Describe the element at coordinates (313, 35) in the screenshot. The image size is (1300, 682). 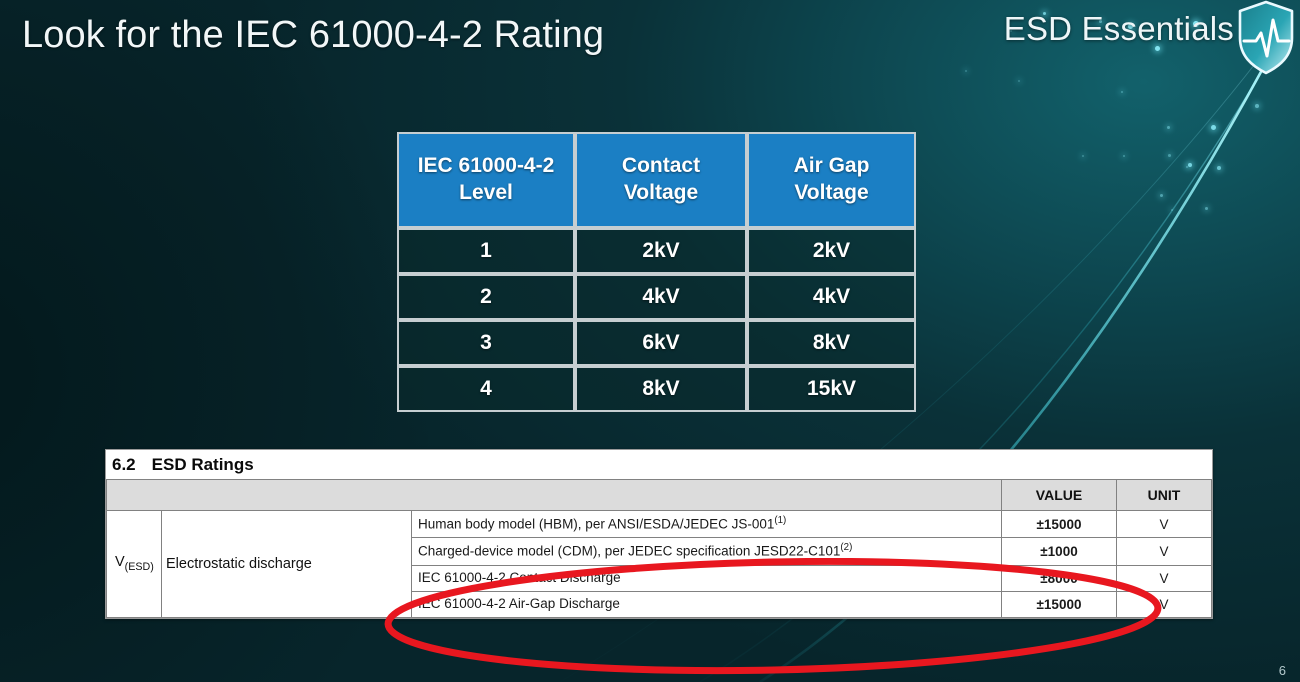
I see `page-title: Look for the IEC 61000-4-2 Rating` at that location.